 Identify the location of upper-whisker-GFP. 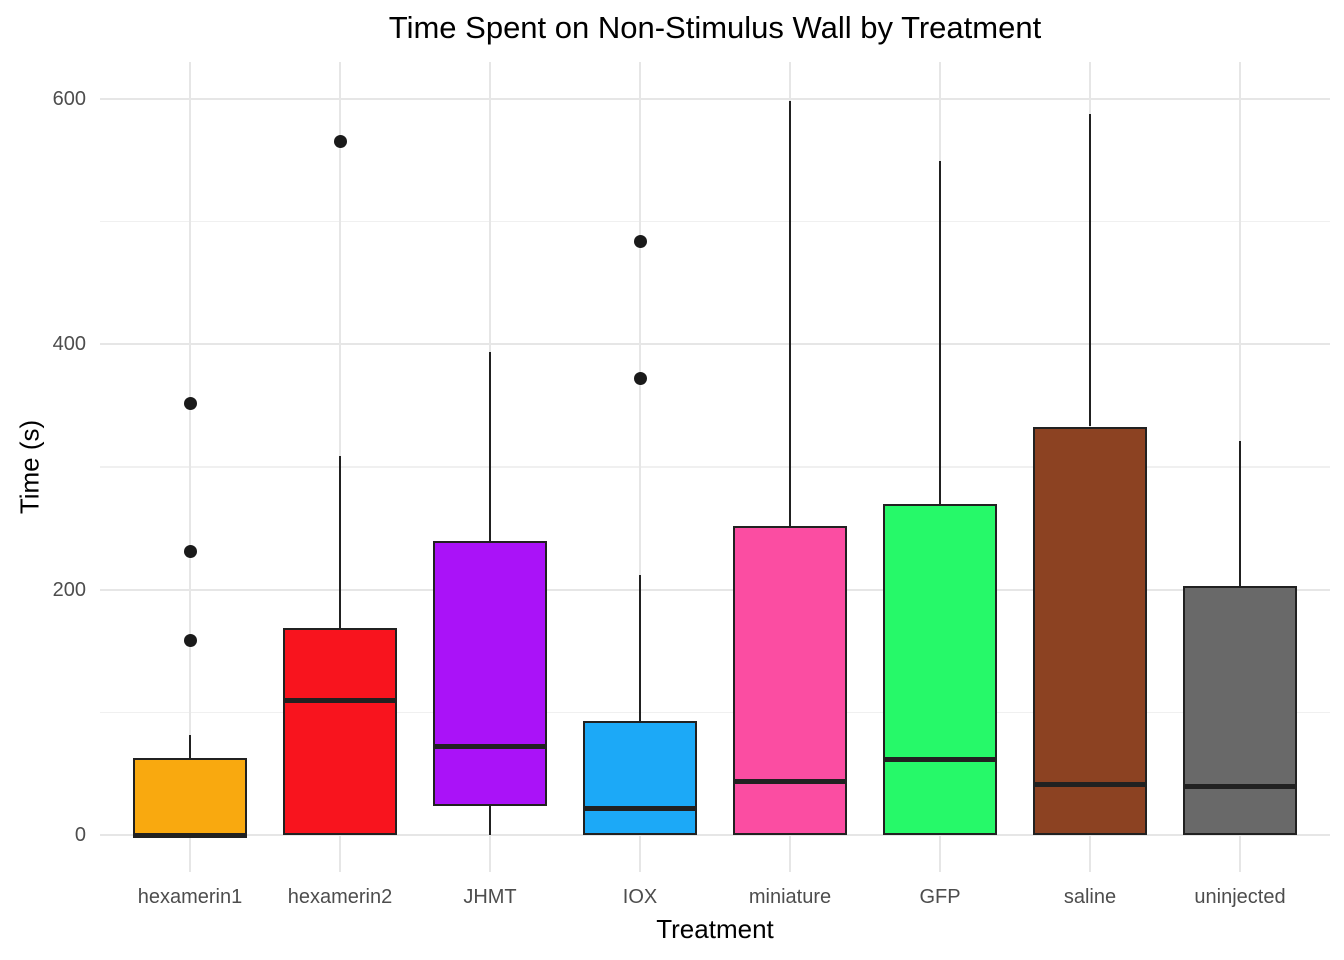
(940, 332).